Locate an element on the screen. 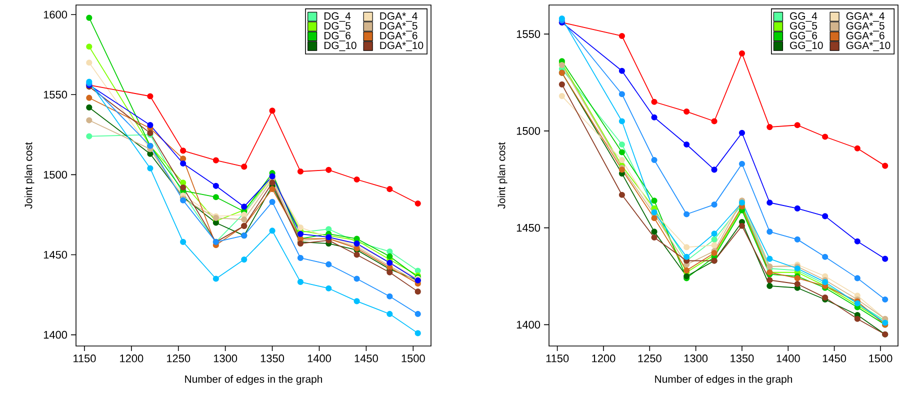  legend-label: GGA*_5 is located at coordinates (865, 27).